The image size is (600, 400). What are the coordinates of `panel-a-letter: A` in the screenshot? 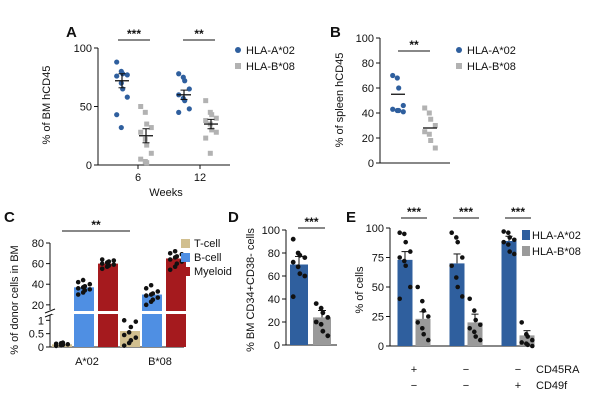 It's located at (71, 32).